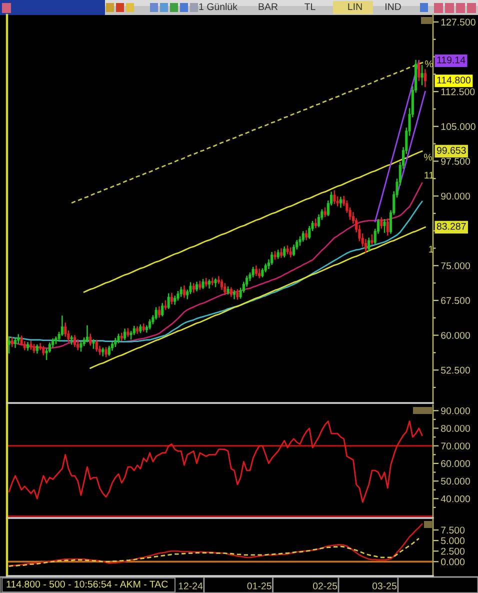 This screenshot has height=593, width=478. I want to click on y-tick-label: 50.000, so click(455, 481).